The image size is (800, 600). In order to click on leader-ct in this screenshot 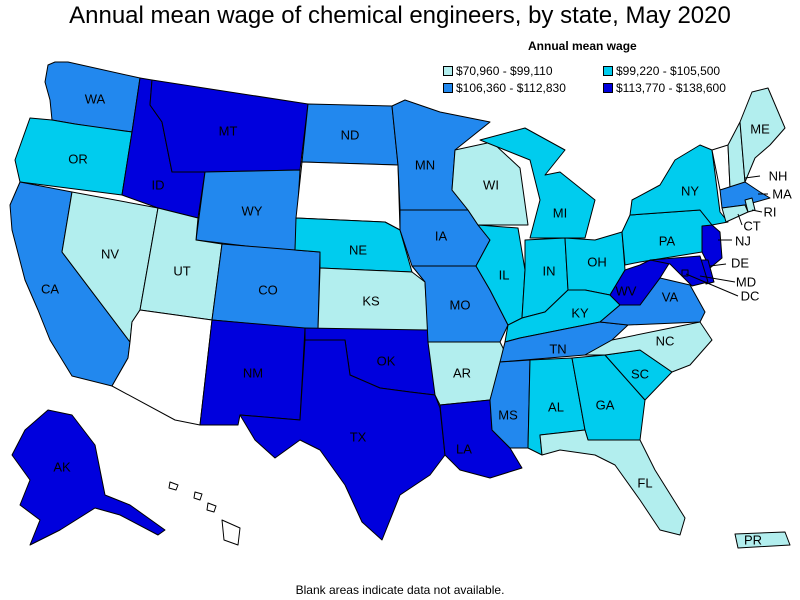, I will do `click(740, 219)`.